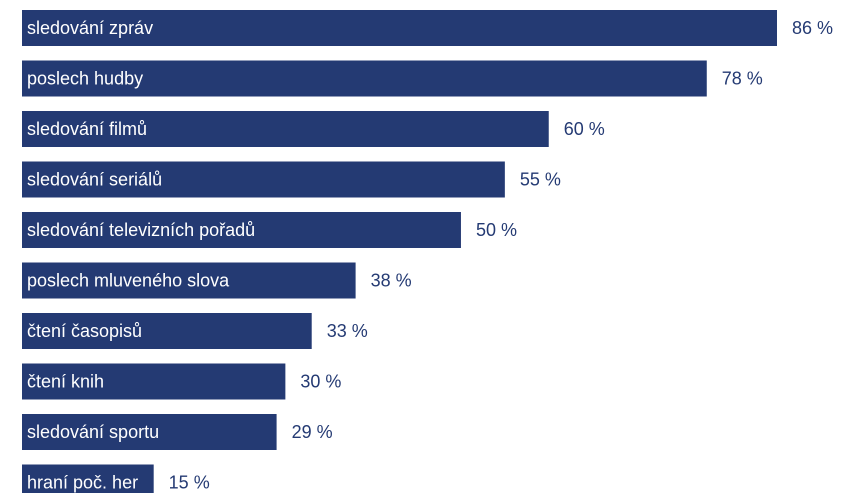  What do you see at coordinates (87, 129) in the screenshot?
I see `category-label: sledování filmů` at bounding box center [87, 129].